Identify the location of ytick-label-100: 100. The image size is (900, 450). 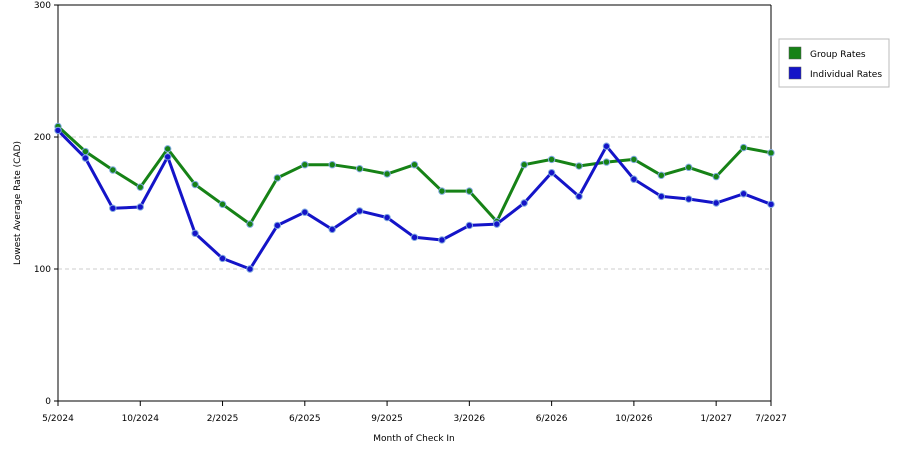
(42, 270).